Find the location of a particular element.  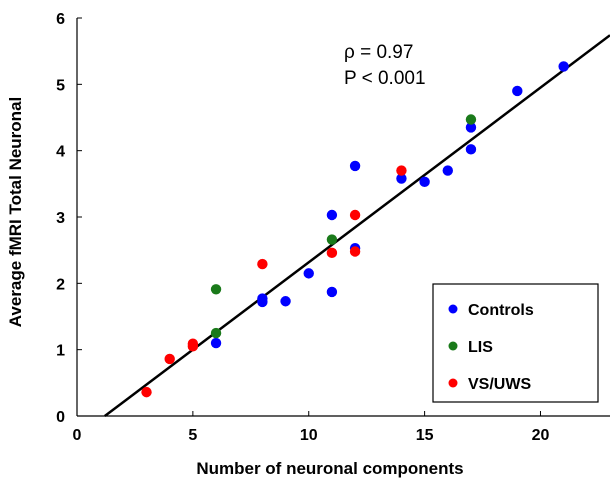

legend-label-vs-uws: VS/UWS is located at coordinates (499, 384).